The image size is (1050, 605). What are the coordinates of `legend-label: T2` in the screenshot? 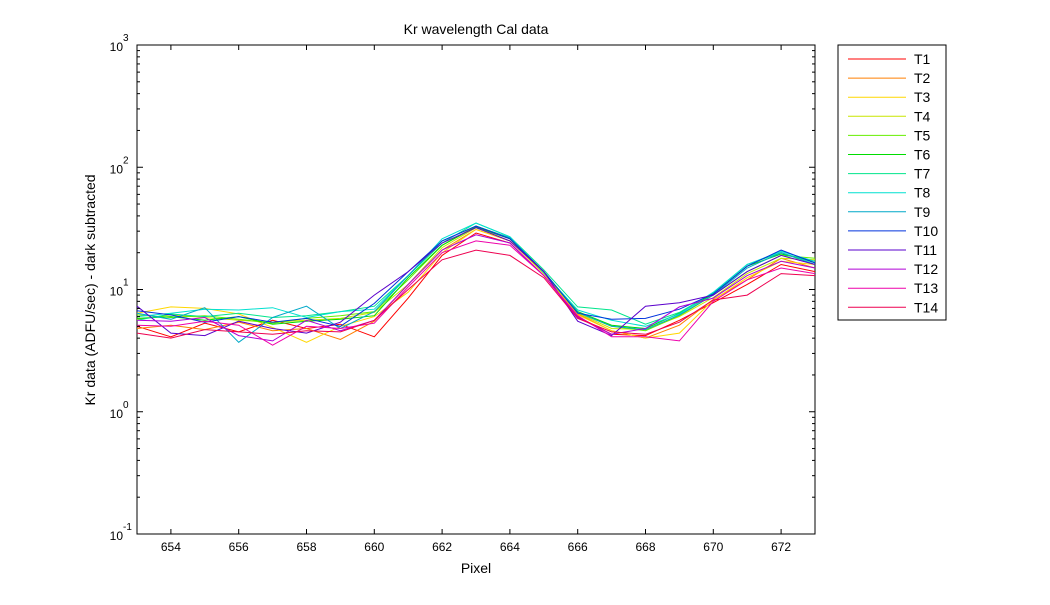 It's located at (922, 78).